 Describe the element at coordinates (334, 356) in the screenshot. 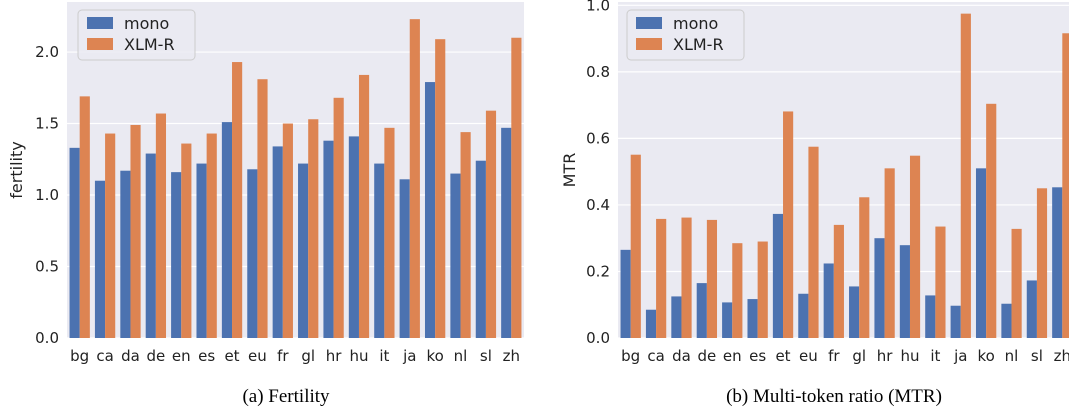

I see `x-tick-label: hr` at that location.